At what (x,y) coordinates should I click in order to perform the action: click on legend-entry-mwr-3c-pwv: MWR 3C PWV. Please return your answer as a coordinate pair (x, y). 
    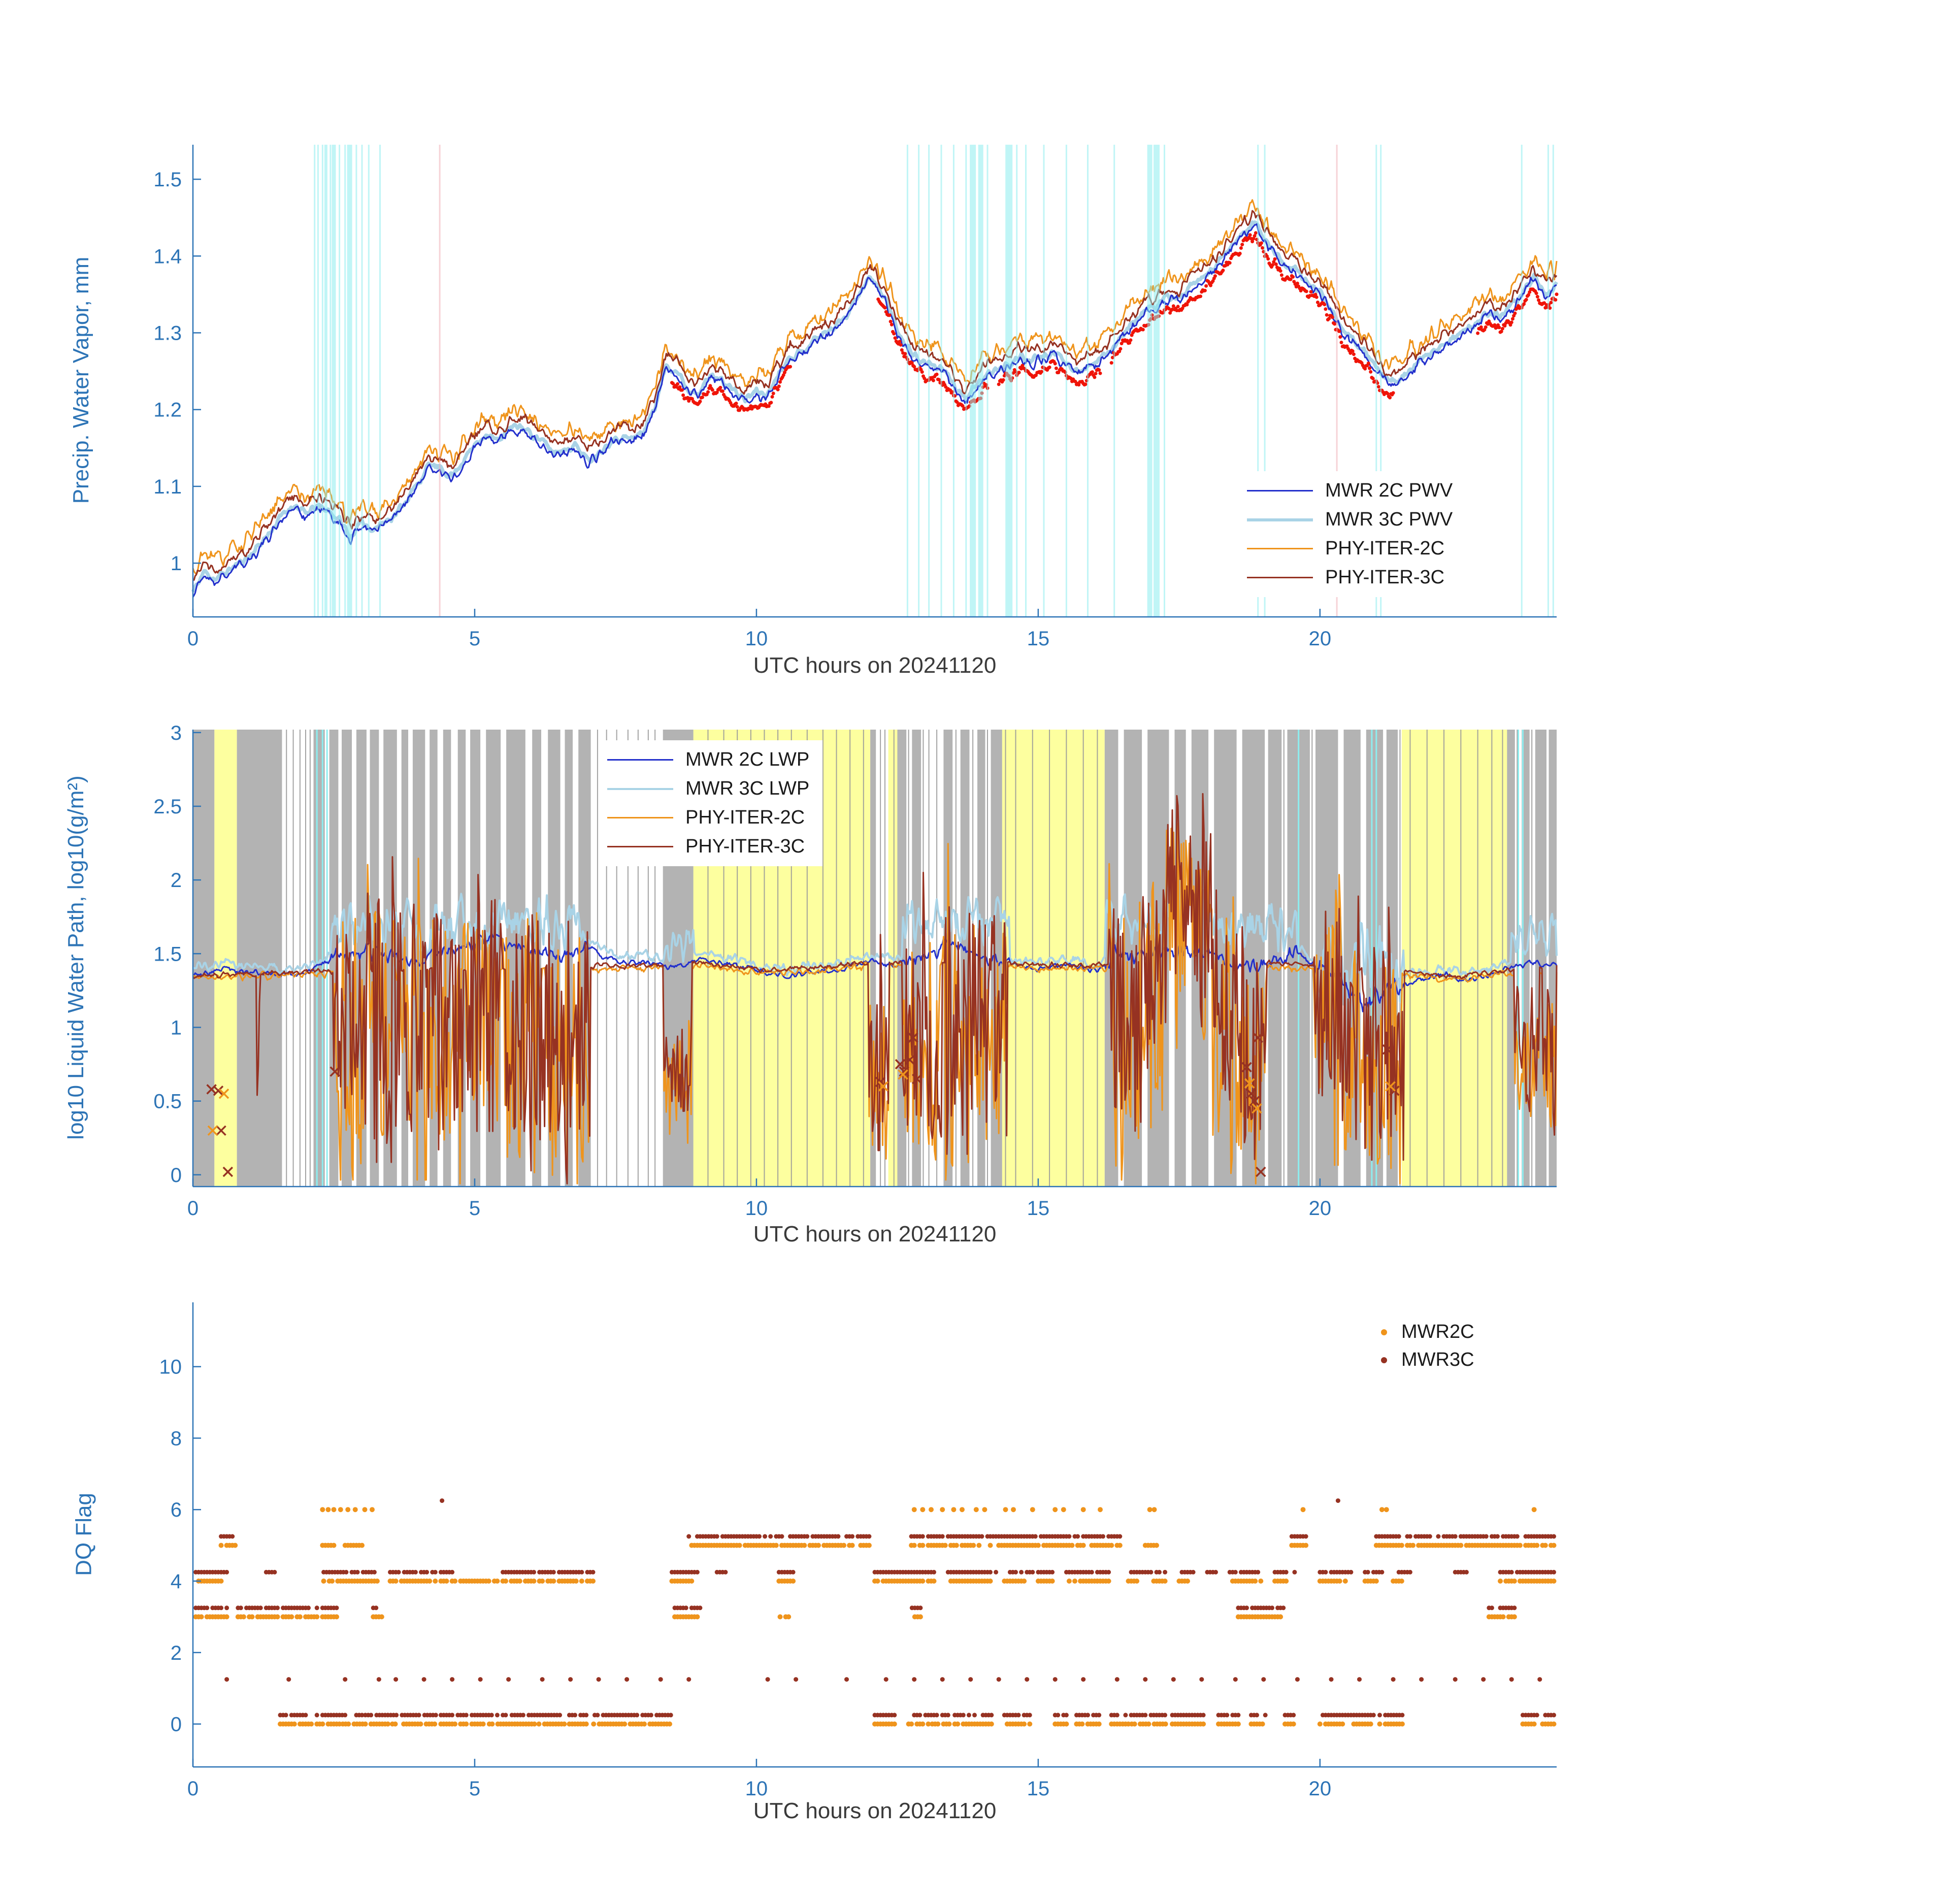
    Looking at the image, I should click on (1350, 520).